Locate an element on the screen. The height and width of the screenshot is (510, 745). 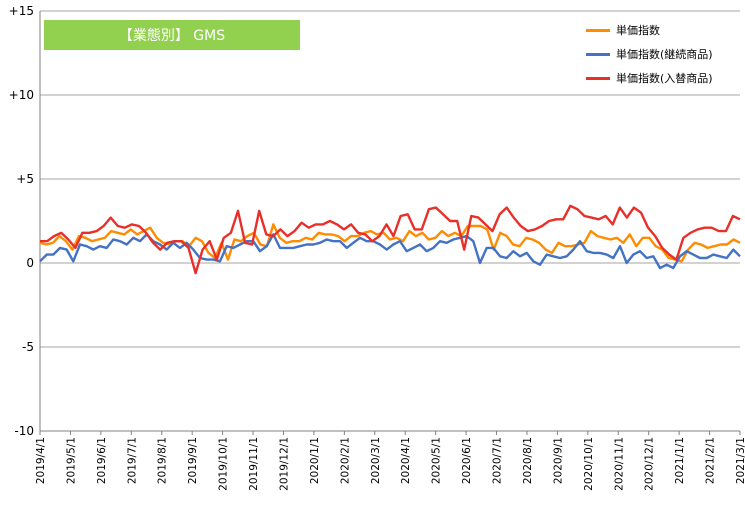
x-tick-label: 2020/4/1 is located at coordinates (406, 460).